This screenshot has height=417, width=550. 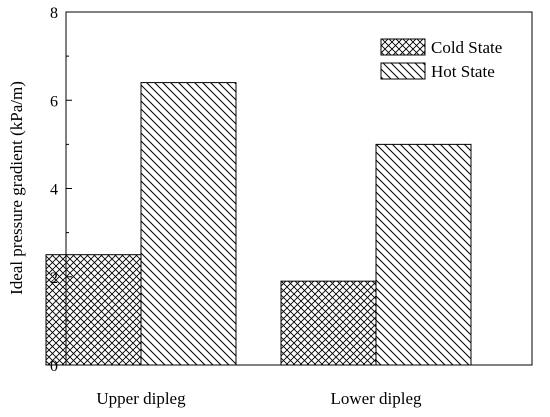 What do you see at coordinates (403, 47) in the screenshot?
I see `legend-swatch-cold-state` at bounding box center [403, 47].